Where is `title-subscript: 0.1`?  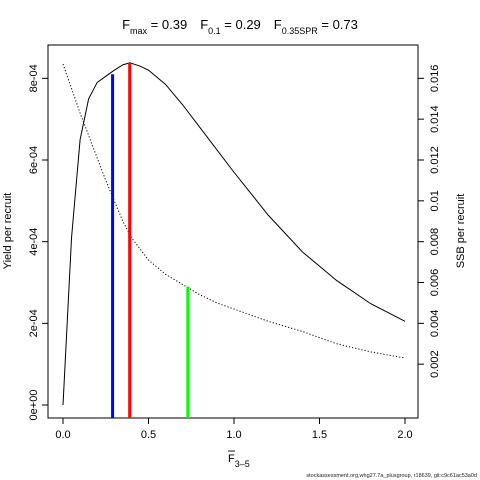 title-subscript: 0.1 is located at coordinates (214, 31).